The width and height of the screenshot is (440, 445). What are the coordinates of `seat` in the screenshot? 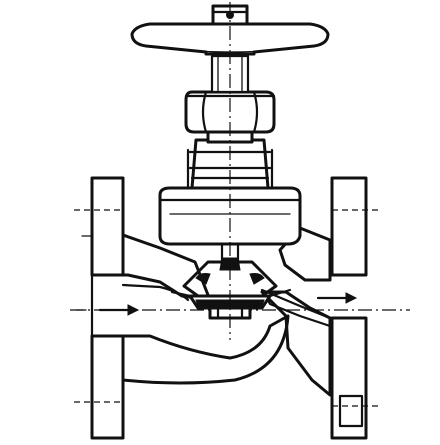 It's located at (231, 293).